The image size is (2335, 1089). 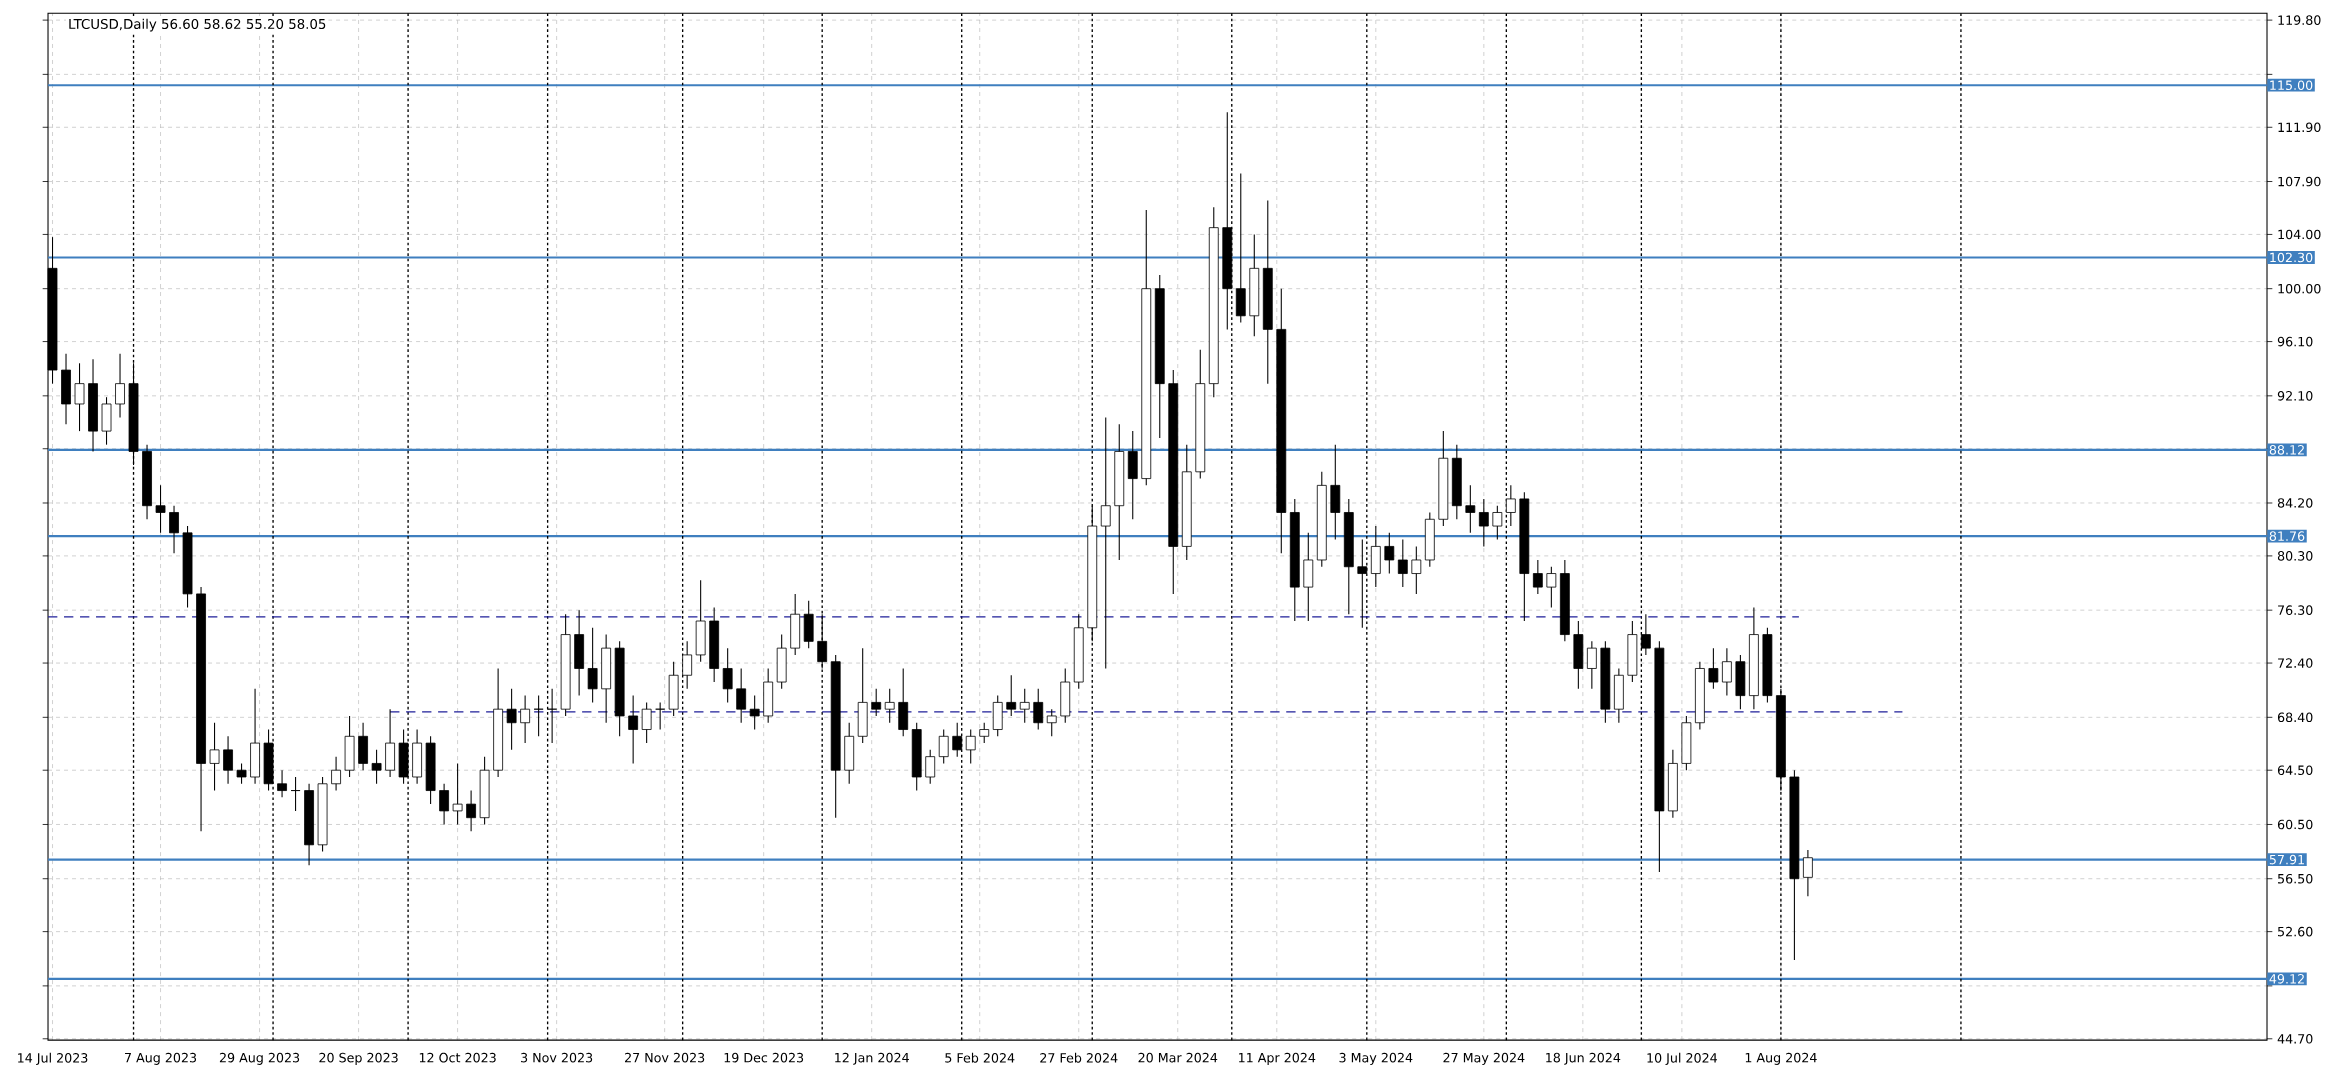 I want to click on ref-line-label: 115.00, so click(x=2291, y=85).